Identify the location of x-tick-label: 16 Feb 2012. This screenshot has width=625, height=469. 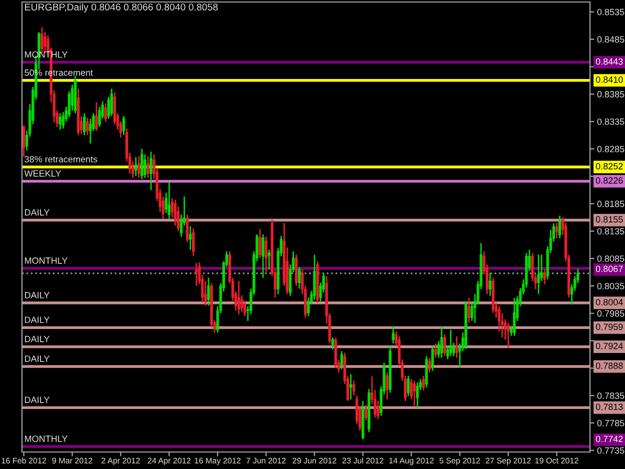
(24, 461).